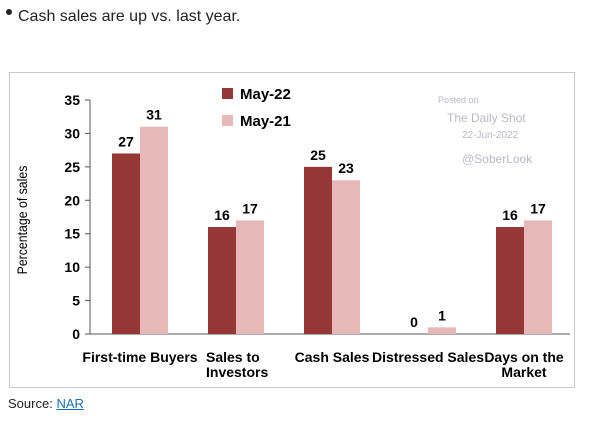 Image resolution: width=598 pixels, height=421 pixels. Describe the element at coordinates (318, 155) in the screenshot. I see `data-label: 25` at that location.